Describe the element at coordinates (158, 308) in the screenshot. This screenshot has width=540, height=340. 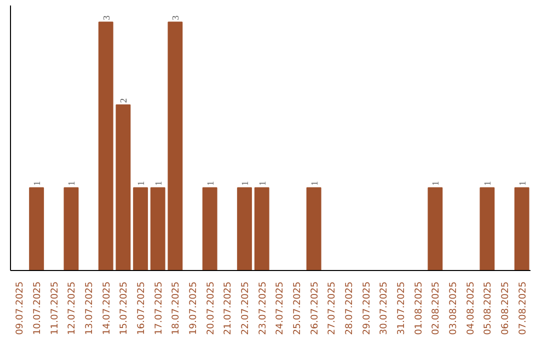
I see `x-tick-label: 17.07.2025` at that location.